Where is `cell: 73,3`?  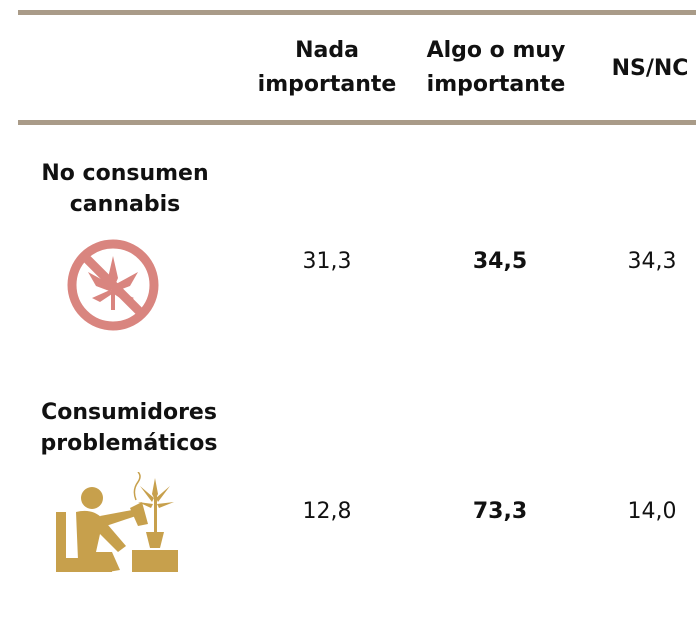 cell: 73,3 is located at coordinates (500, 511).